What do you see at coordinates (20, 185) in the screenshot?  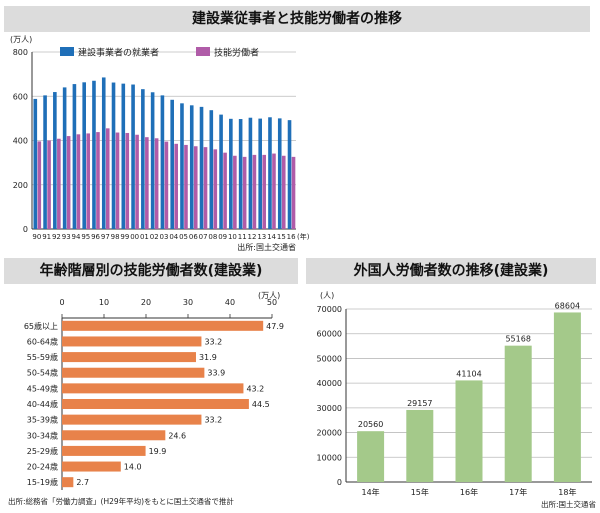 I see `y-tick-label: 200` at bounding box center [20, 185].